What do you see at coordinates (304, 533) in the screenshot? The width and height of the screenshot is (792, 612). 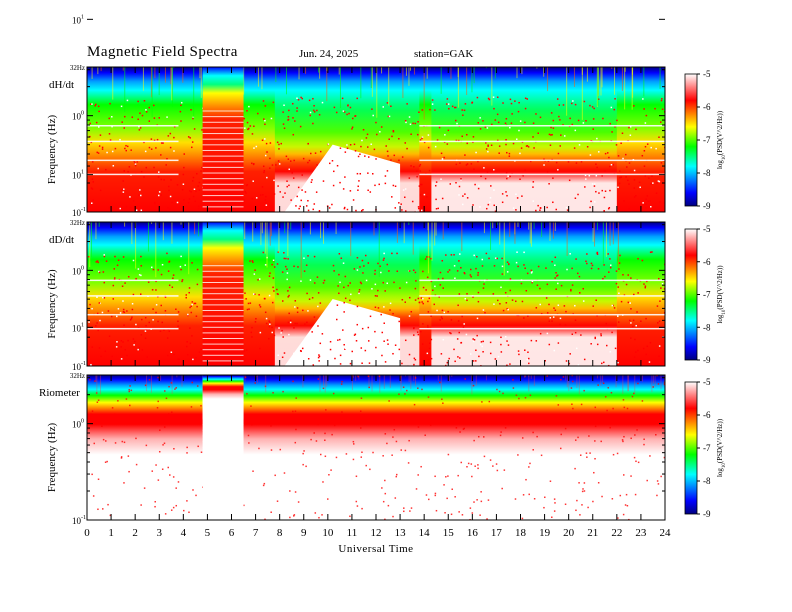 I see `x-tick-label: 9` at bounding box center [304, 533].